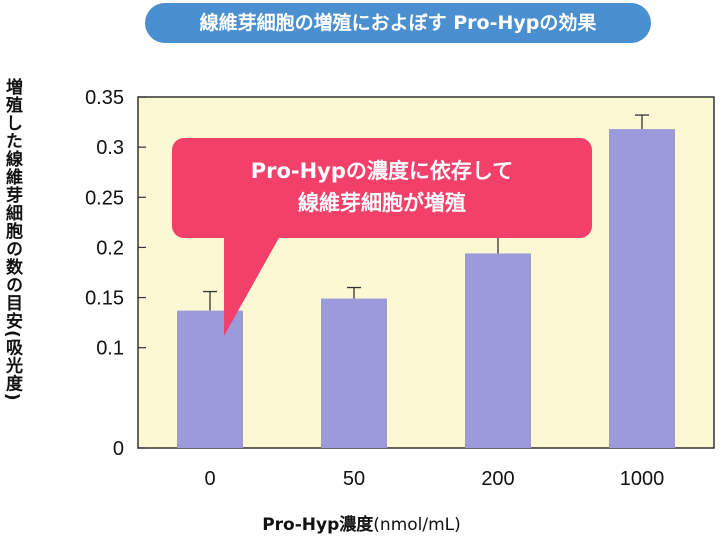 The width and height of the screenshot is (723, 539). I want to click on y-tick-label: 0, so click(118, 449).